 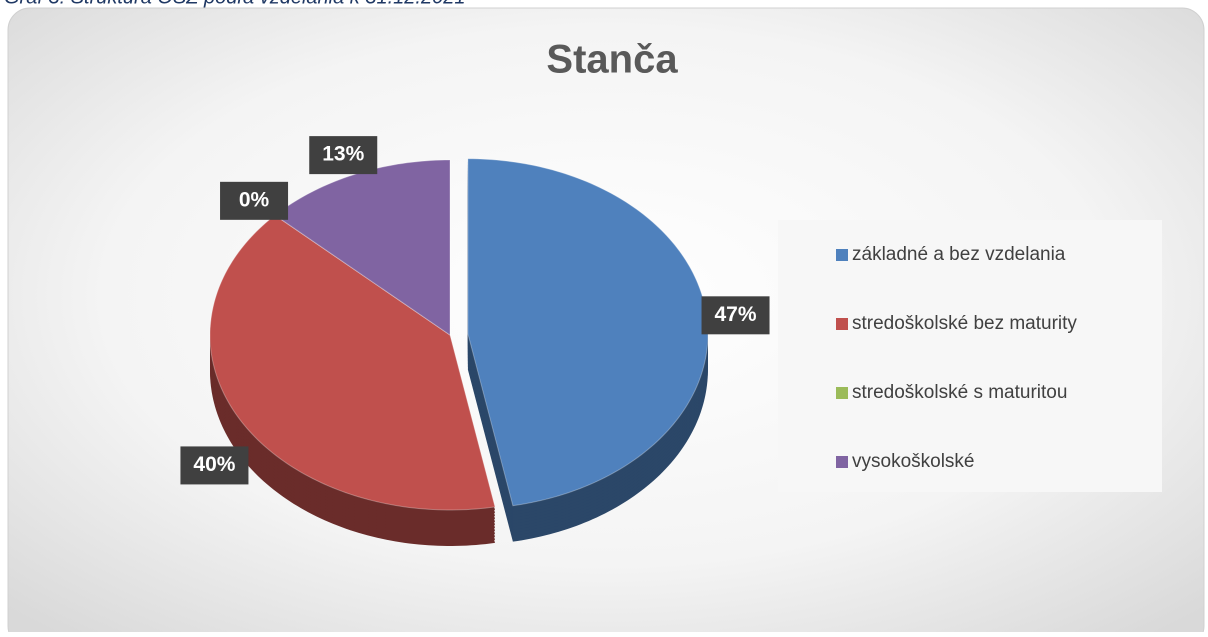 What do you see at coordinates (612, 60) in the screenshot?
I see `chart-title: Stanča` at bounding box center [612, 60].